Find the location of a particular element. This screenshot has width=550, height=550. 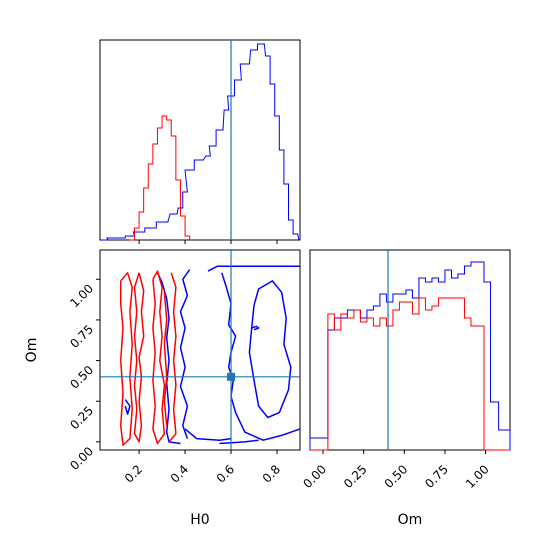

h0-marginal-frame is located at coordinates (200, 140).